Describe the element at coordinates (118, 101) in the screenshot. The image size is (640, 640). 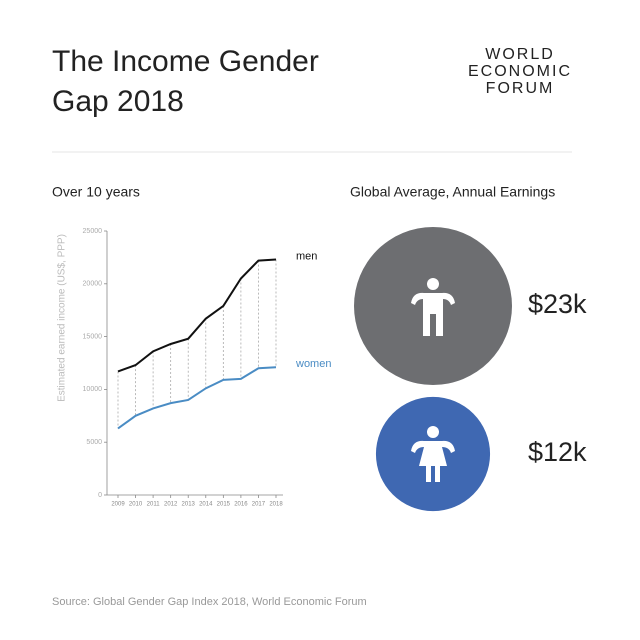
I see `title: Gap 2018` at that location.